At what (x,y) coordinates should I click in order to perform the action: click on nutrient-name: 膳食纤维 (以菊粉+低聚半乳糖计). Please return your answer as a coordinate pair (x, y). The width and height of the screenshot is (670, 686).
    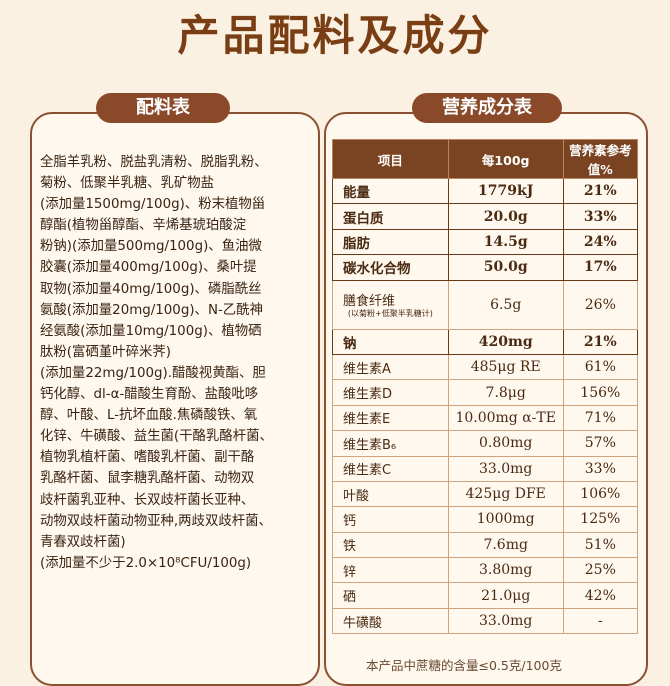
    Looking at the image, I should click on (390, 304).